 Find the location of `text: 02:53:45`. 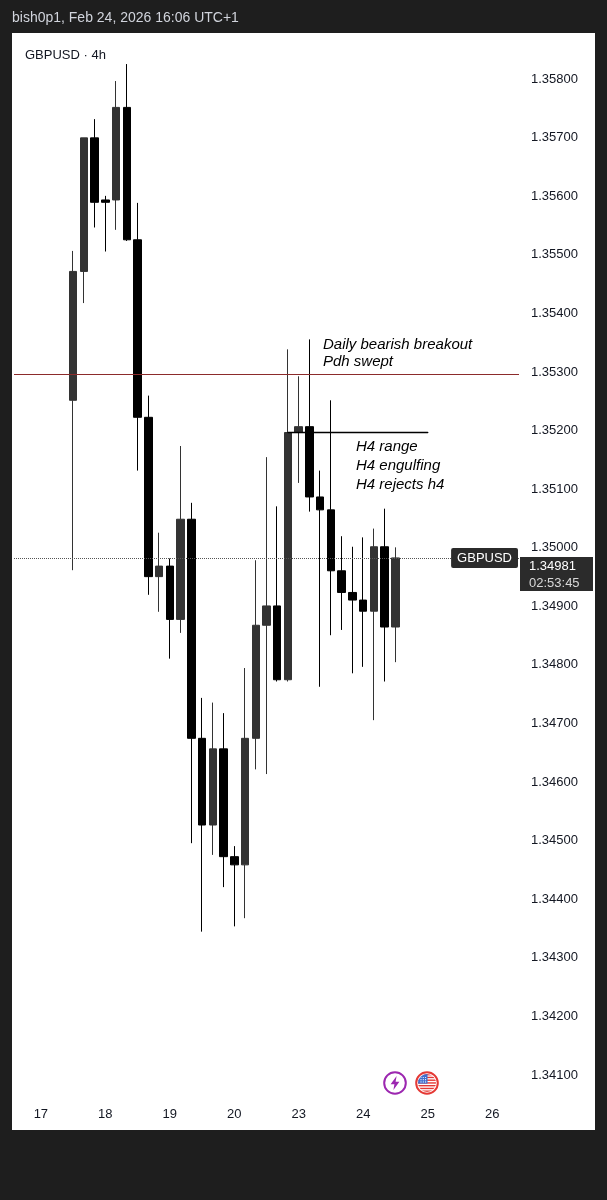

text: 02:53:45 is located at coordinates (554, 582).